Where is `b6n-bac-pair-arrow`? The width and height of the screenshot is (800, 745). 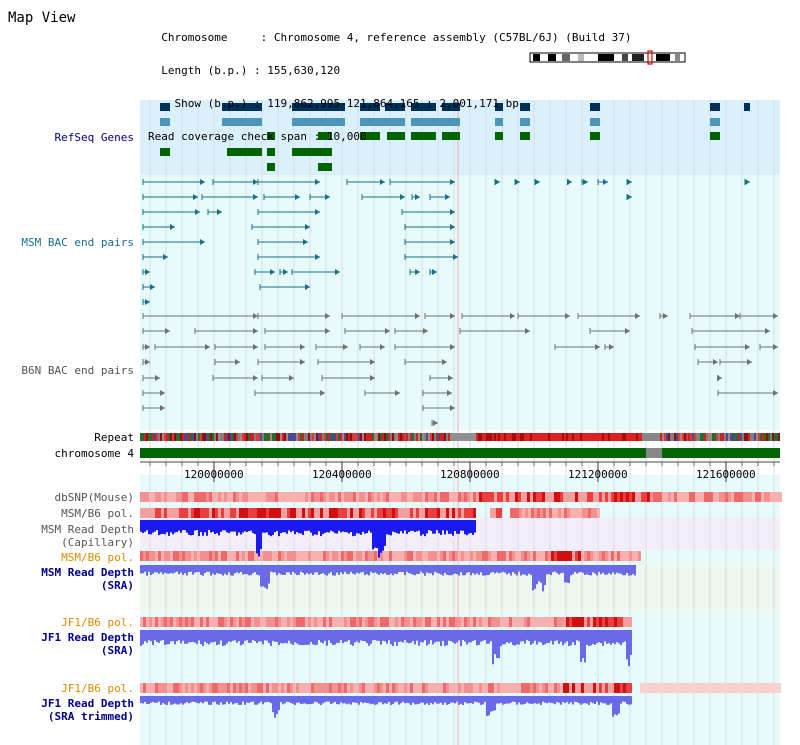 b6n-bac-pair-arrow is located at coordinates (452, 347).